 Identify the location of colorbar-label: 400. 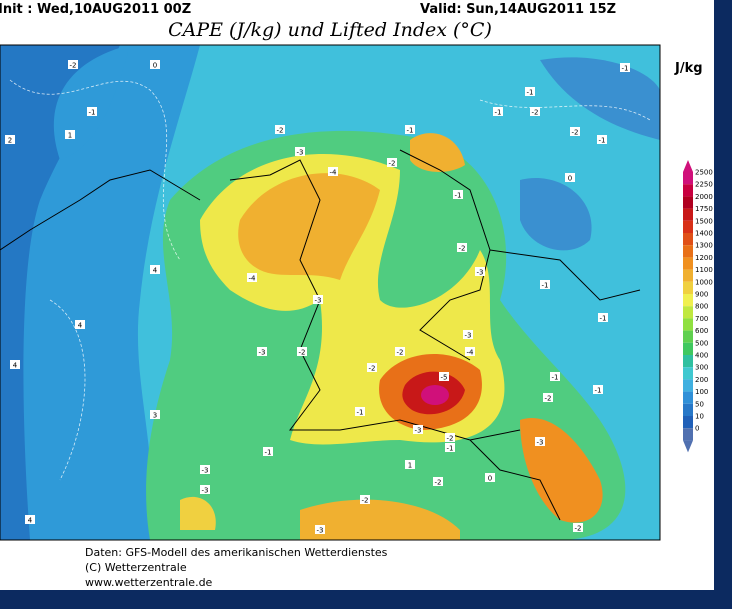
(701, 356).